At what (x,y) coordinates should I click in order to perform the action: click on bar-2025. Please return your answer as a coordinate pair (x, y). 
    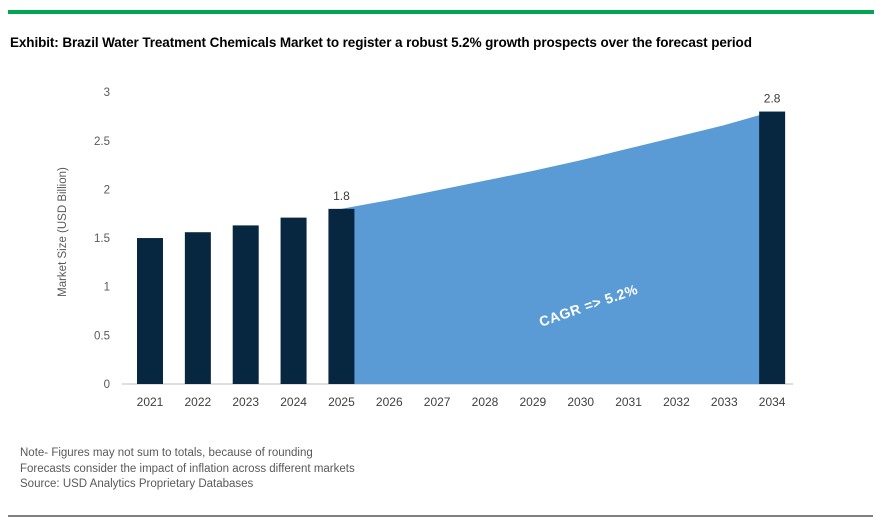
    Looking at the image, I should click on (341, 296).